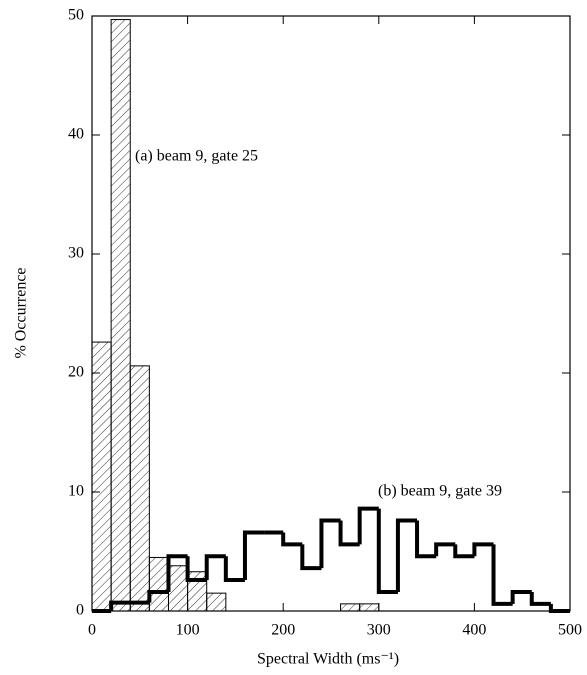 The width and height of the screenshot is (587, 675). What do you see at coordinates (92, 630) in the screenshot?
I see `x-tick-label: 0` at bounding box center [92, 630].